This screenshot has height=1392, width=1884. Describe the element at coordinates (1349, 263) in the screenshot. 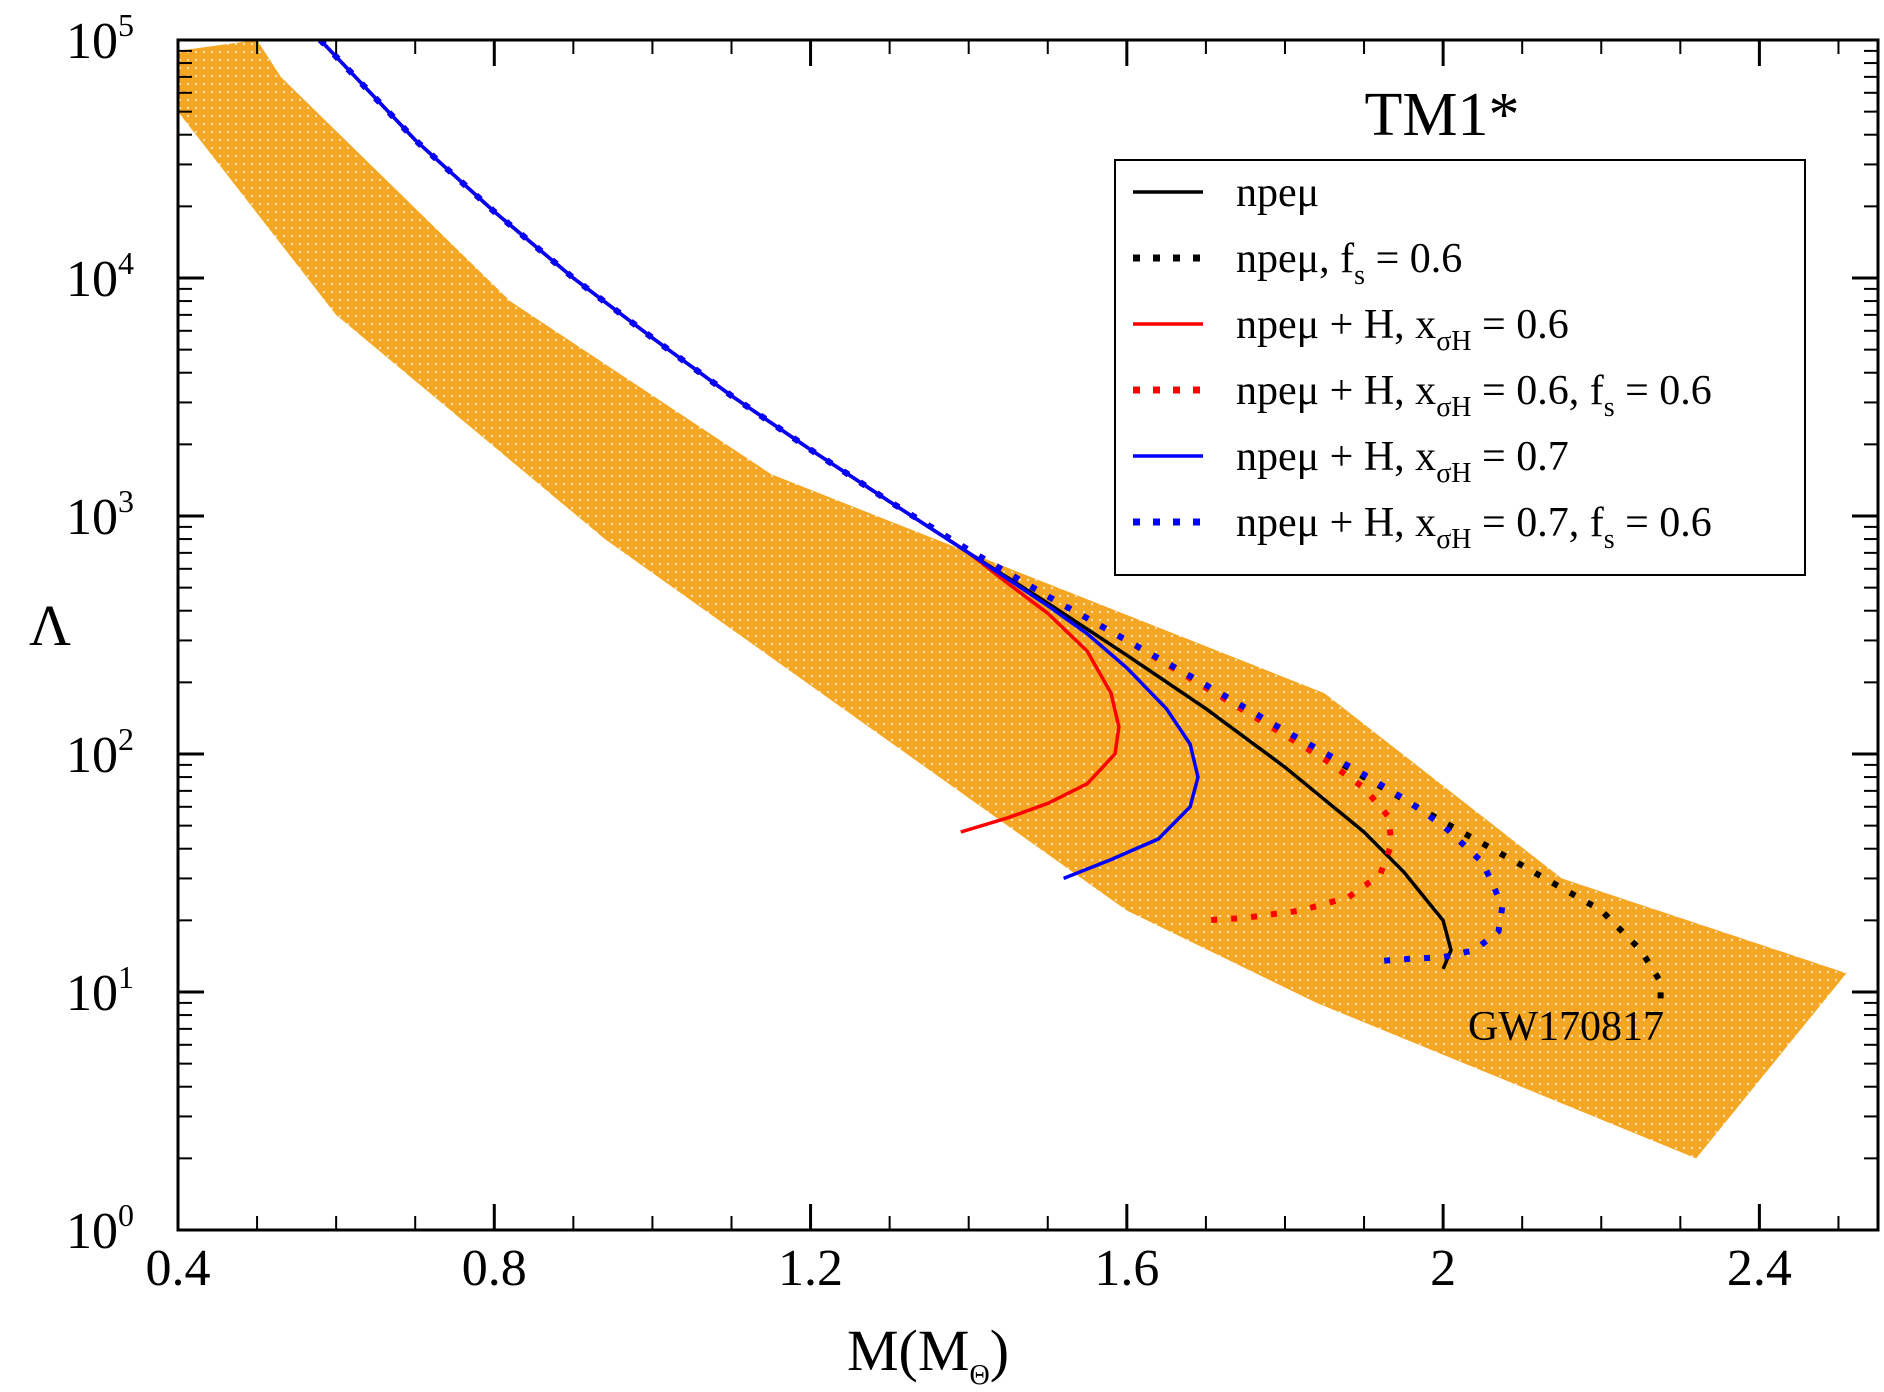

I see `legend-label-2: npeμ, fs = 0.6` at that location.